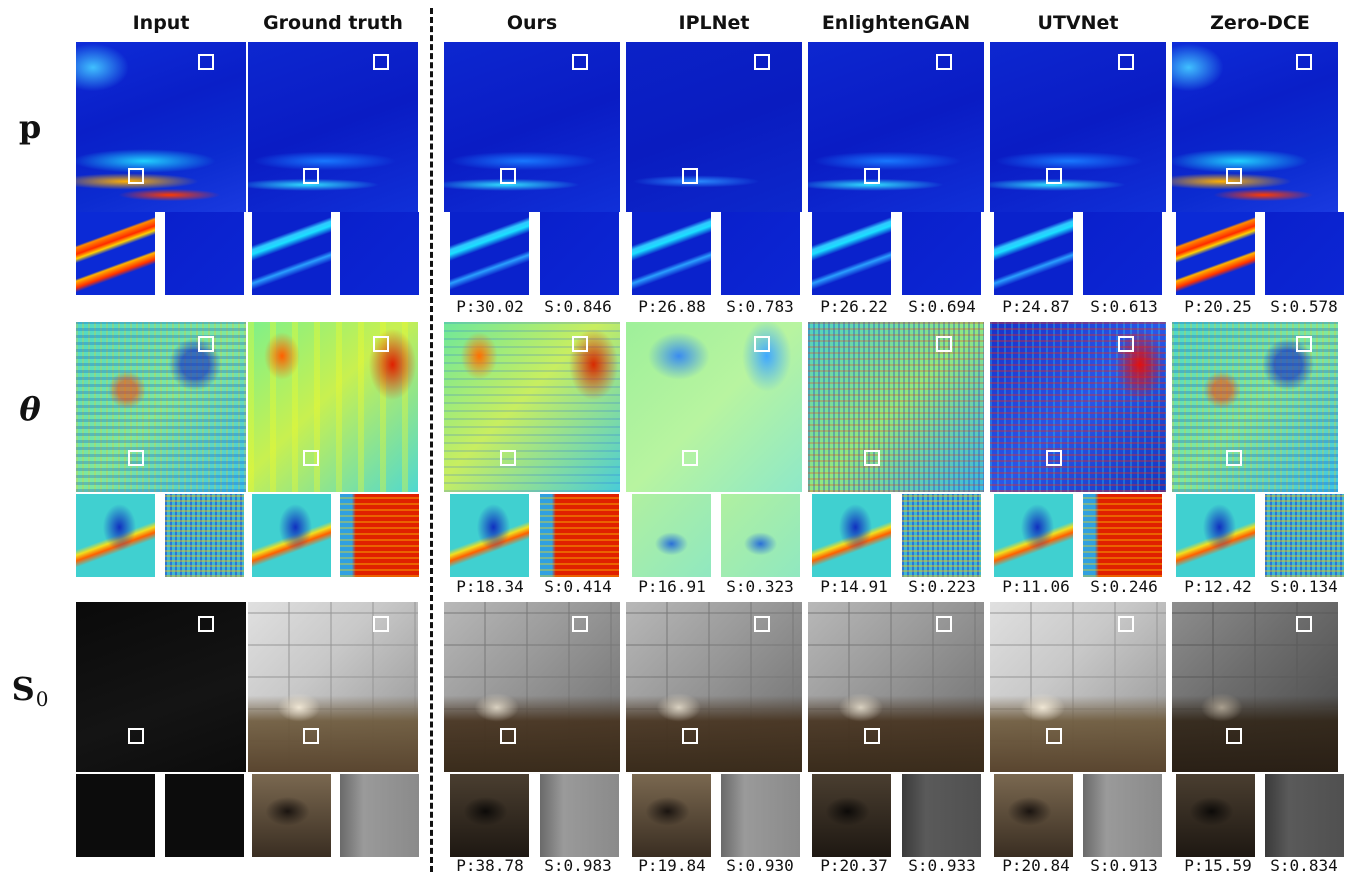 This screenshot has width=1348, height=875. I want to click on image-theta-zero-dce, so click(1255, 407).